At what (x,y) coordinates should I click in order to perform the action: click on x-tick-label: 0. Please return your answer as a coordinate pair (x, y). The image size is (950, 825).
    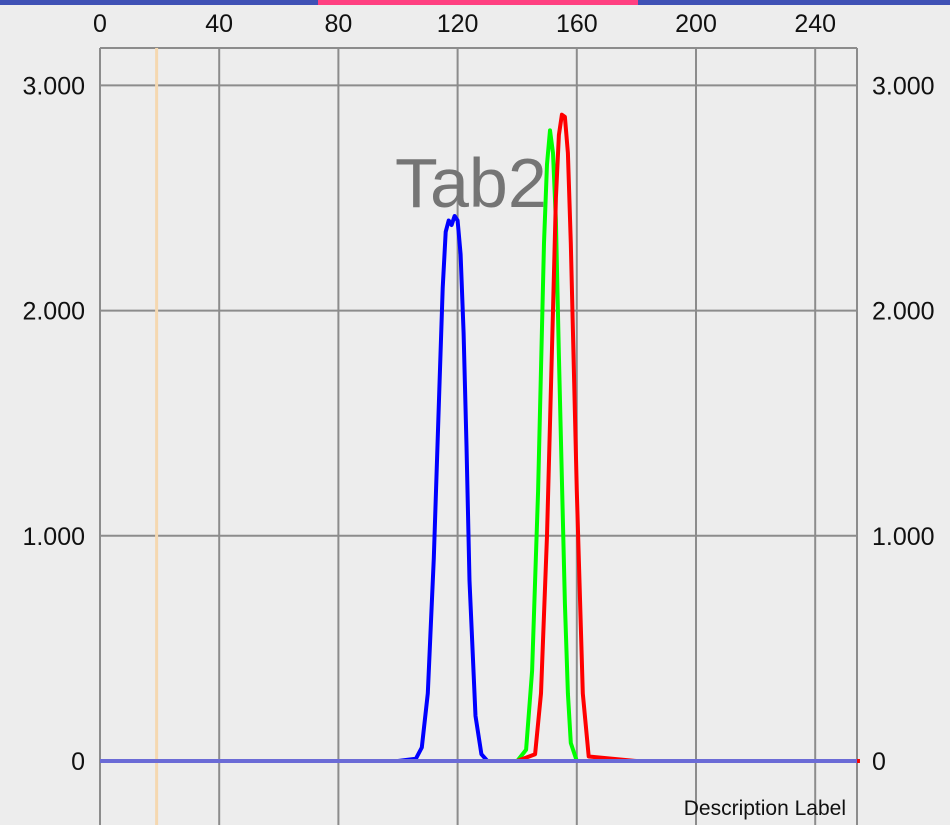
    Looking at the image, I should click on (100, 24).